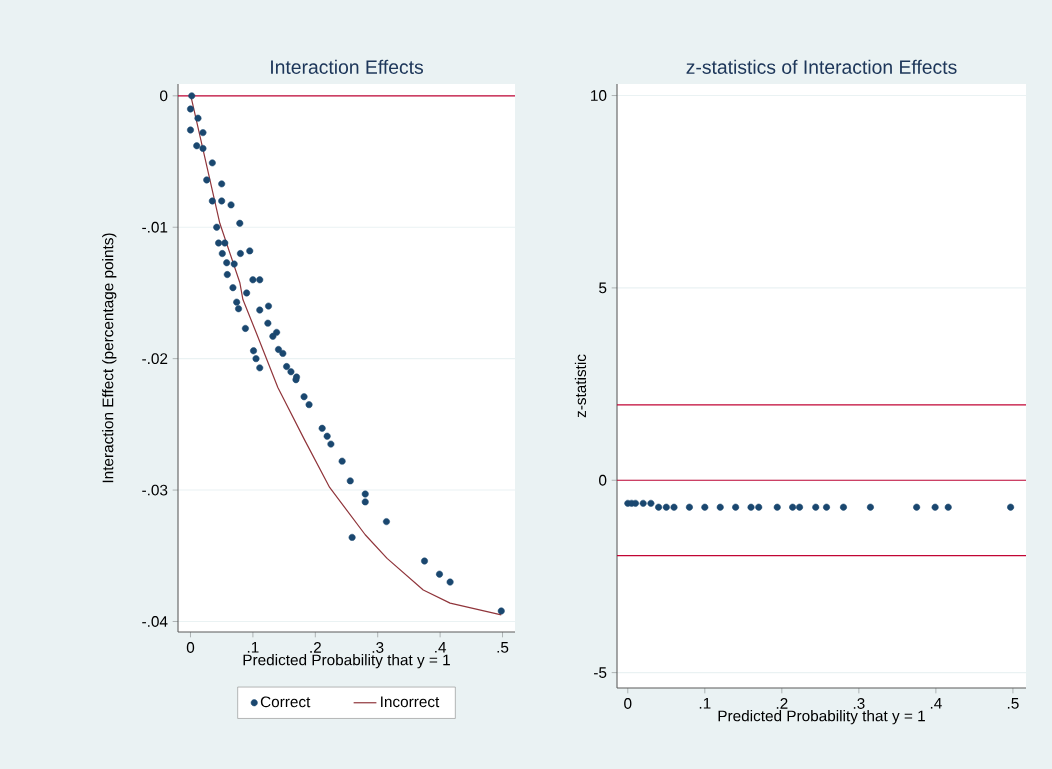 The height and width of the screenshot is (769, 1052). Describe the element at coordinates (285, 702) in the screenshot. I see `legend-label: Correct` at that location.